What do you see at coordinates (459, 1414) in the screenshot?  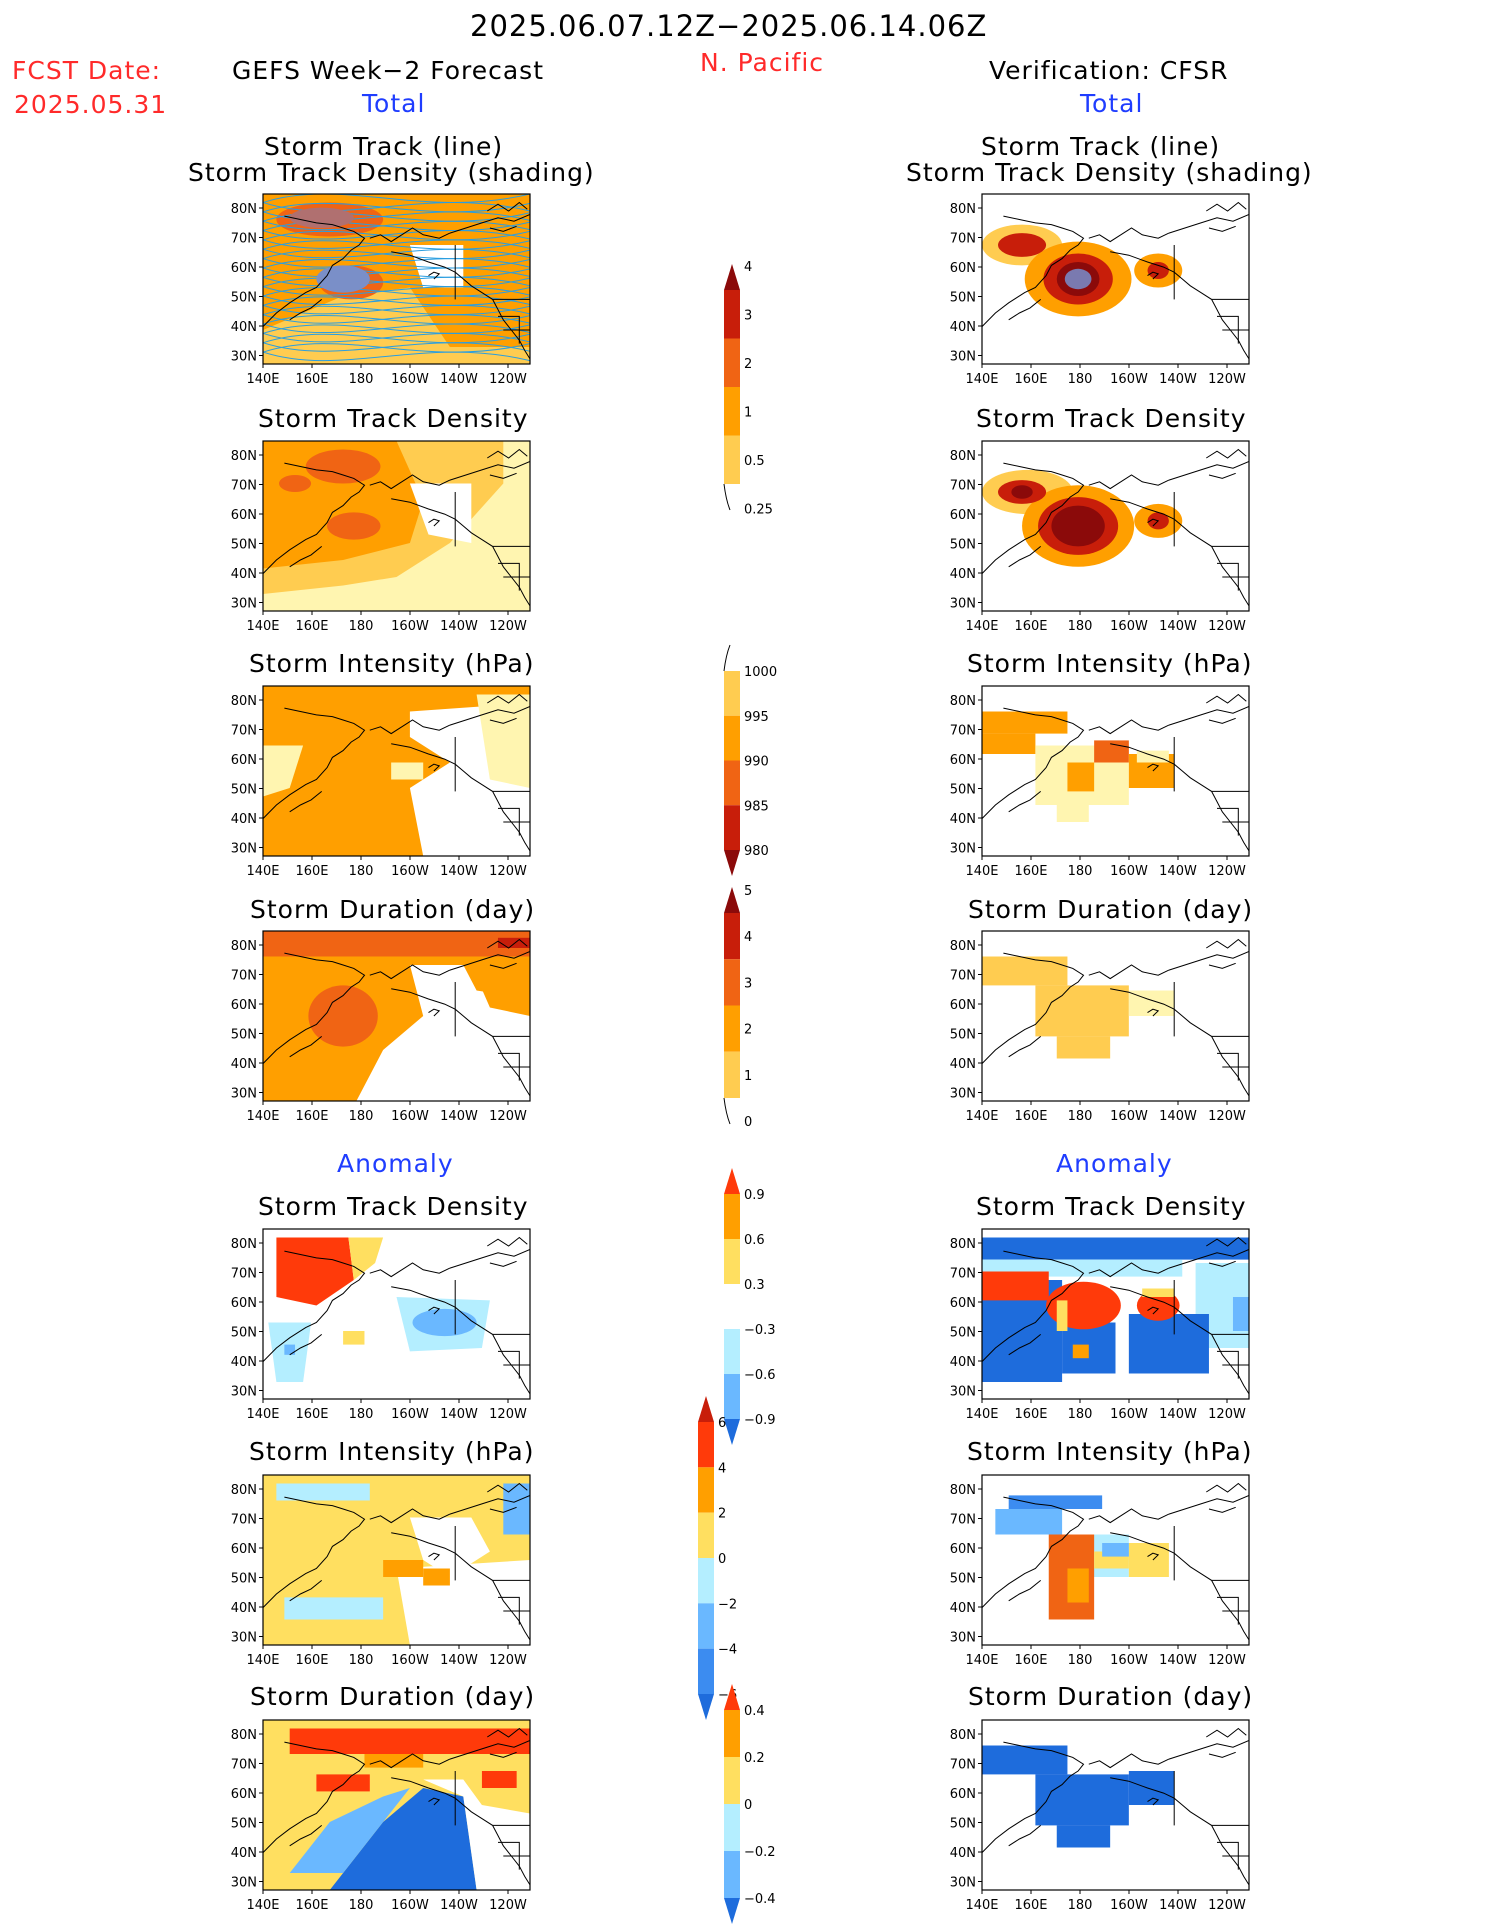 I see `x-tick-label: 140W` at bounding box center [459, 1414].